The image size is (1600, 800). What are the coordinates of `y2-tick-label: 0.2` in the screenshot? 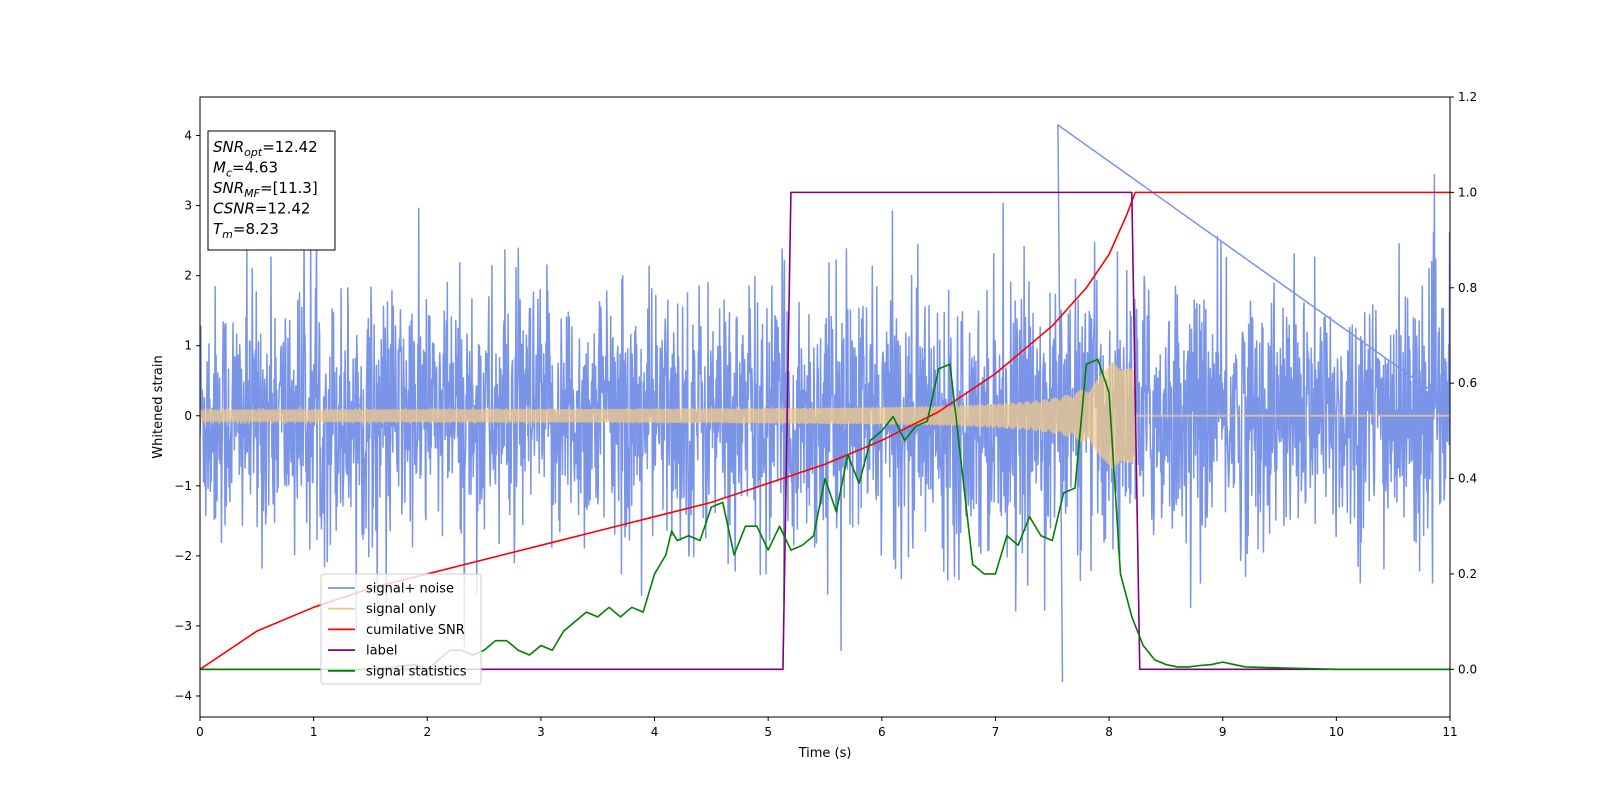 It's located at (1467, 574).